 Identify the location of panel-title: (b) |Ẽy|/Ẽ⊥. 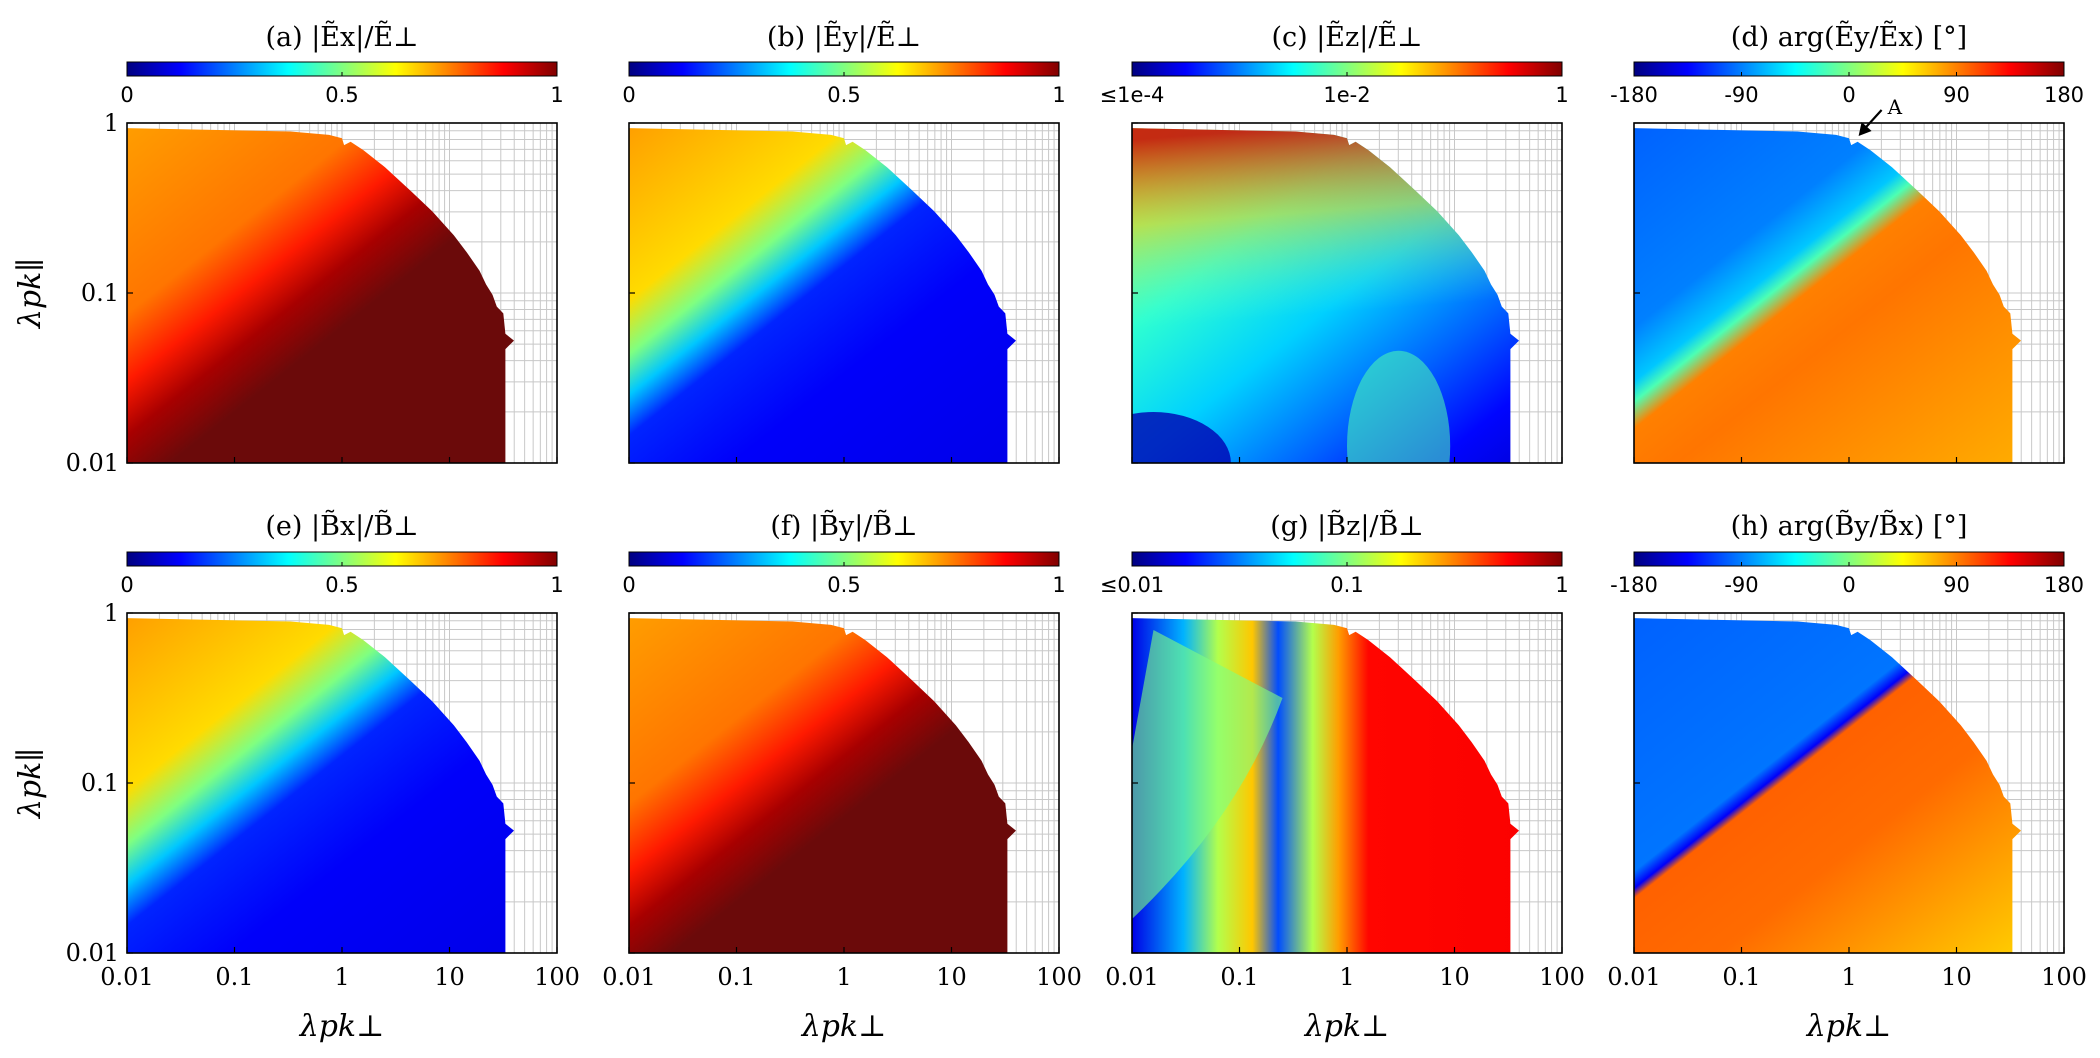
(844, 36).